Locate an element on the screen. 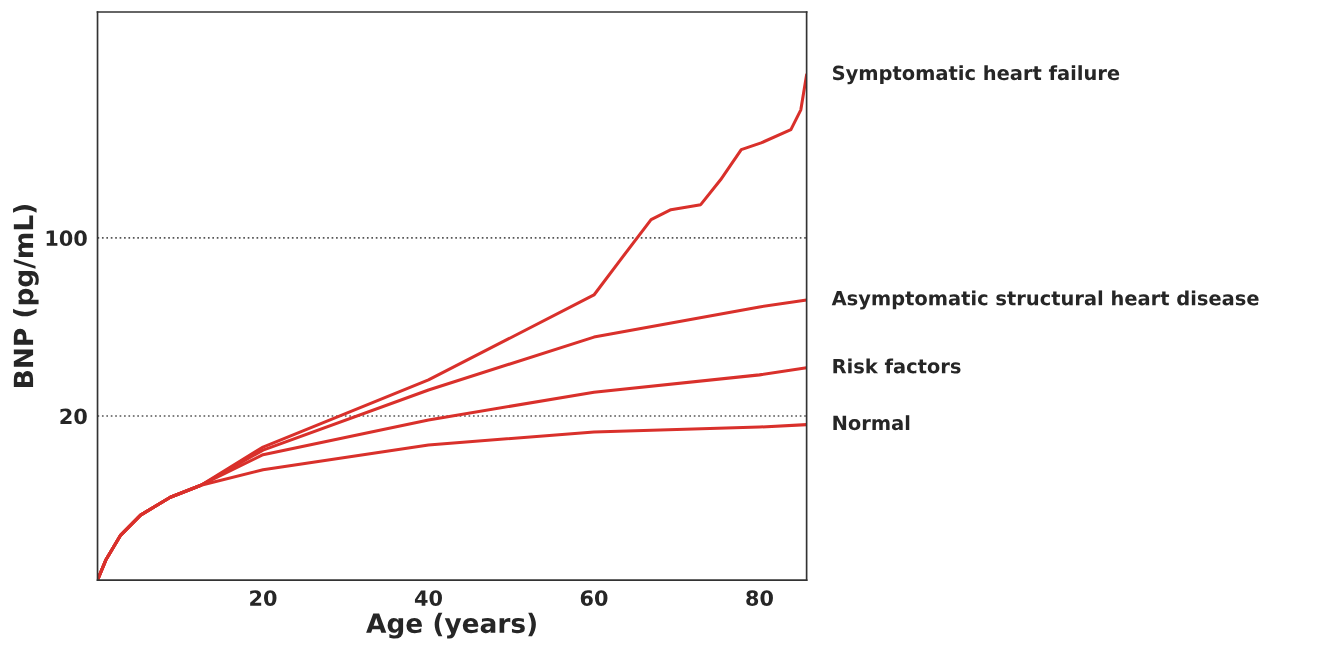 This screenshot has height=666, width=1318. series-label: Asymptomatic structural heart disease is located at coordinates (1045, 300).